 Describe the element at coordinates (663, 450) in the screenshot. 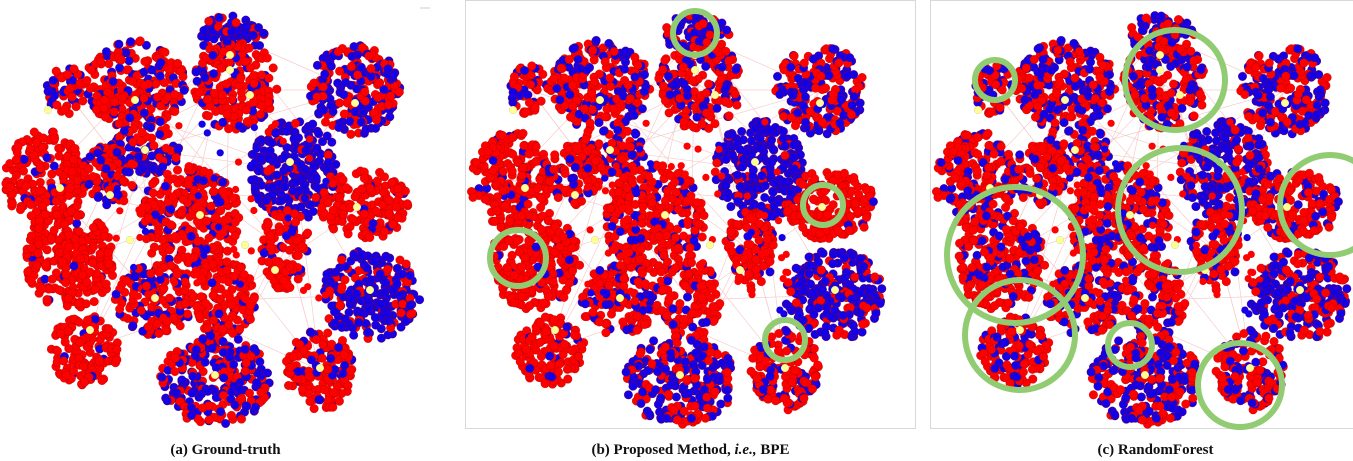

I see `caption-prefix: (b) Proposed Method,` at that location.